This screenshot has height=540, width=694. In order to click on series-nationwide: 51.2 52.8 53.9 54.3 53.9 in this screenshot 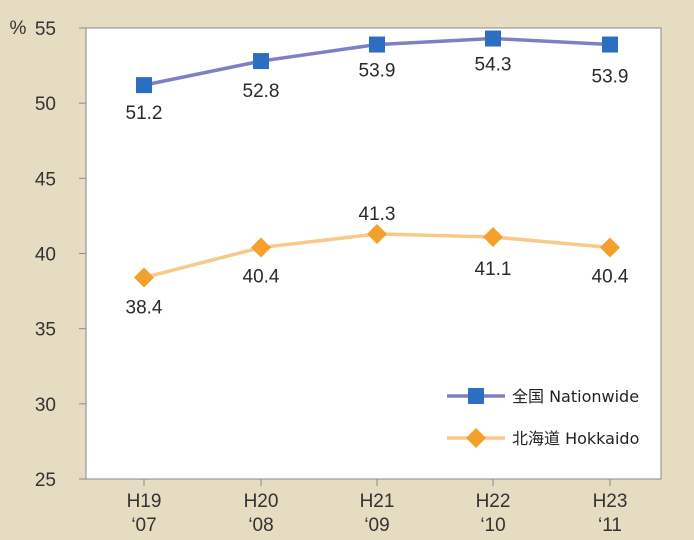, I will do `click(377, 77)`.